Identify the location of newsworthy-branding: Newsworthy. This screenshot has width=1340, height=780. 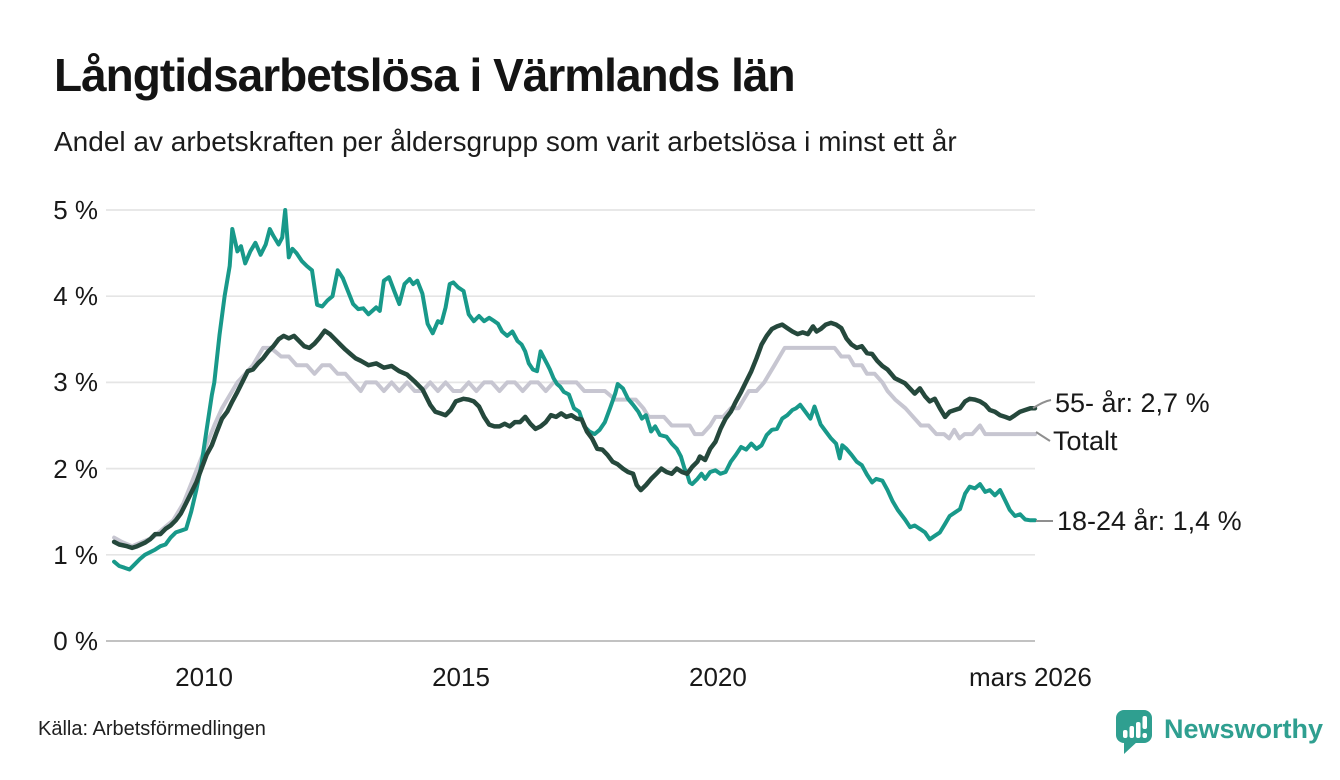
(1218, 732).